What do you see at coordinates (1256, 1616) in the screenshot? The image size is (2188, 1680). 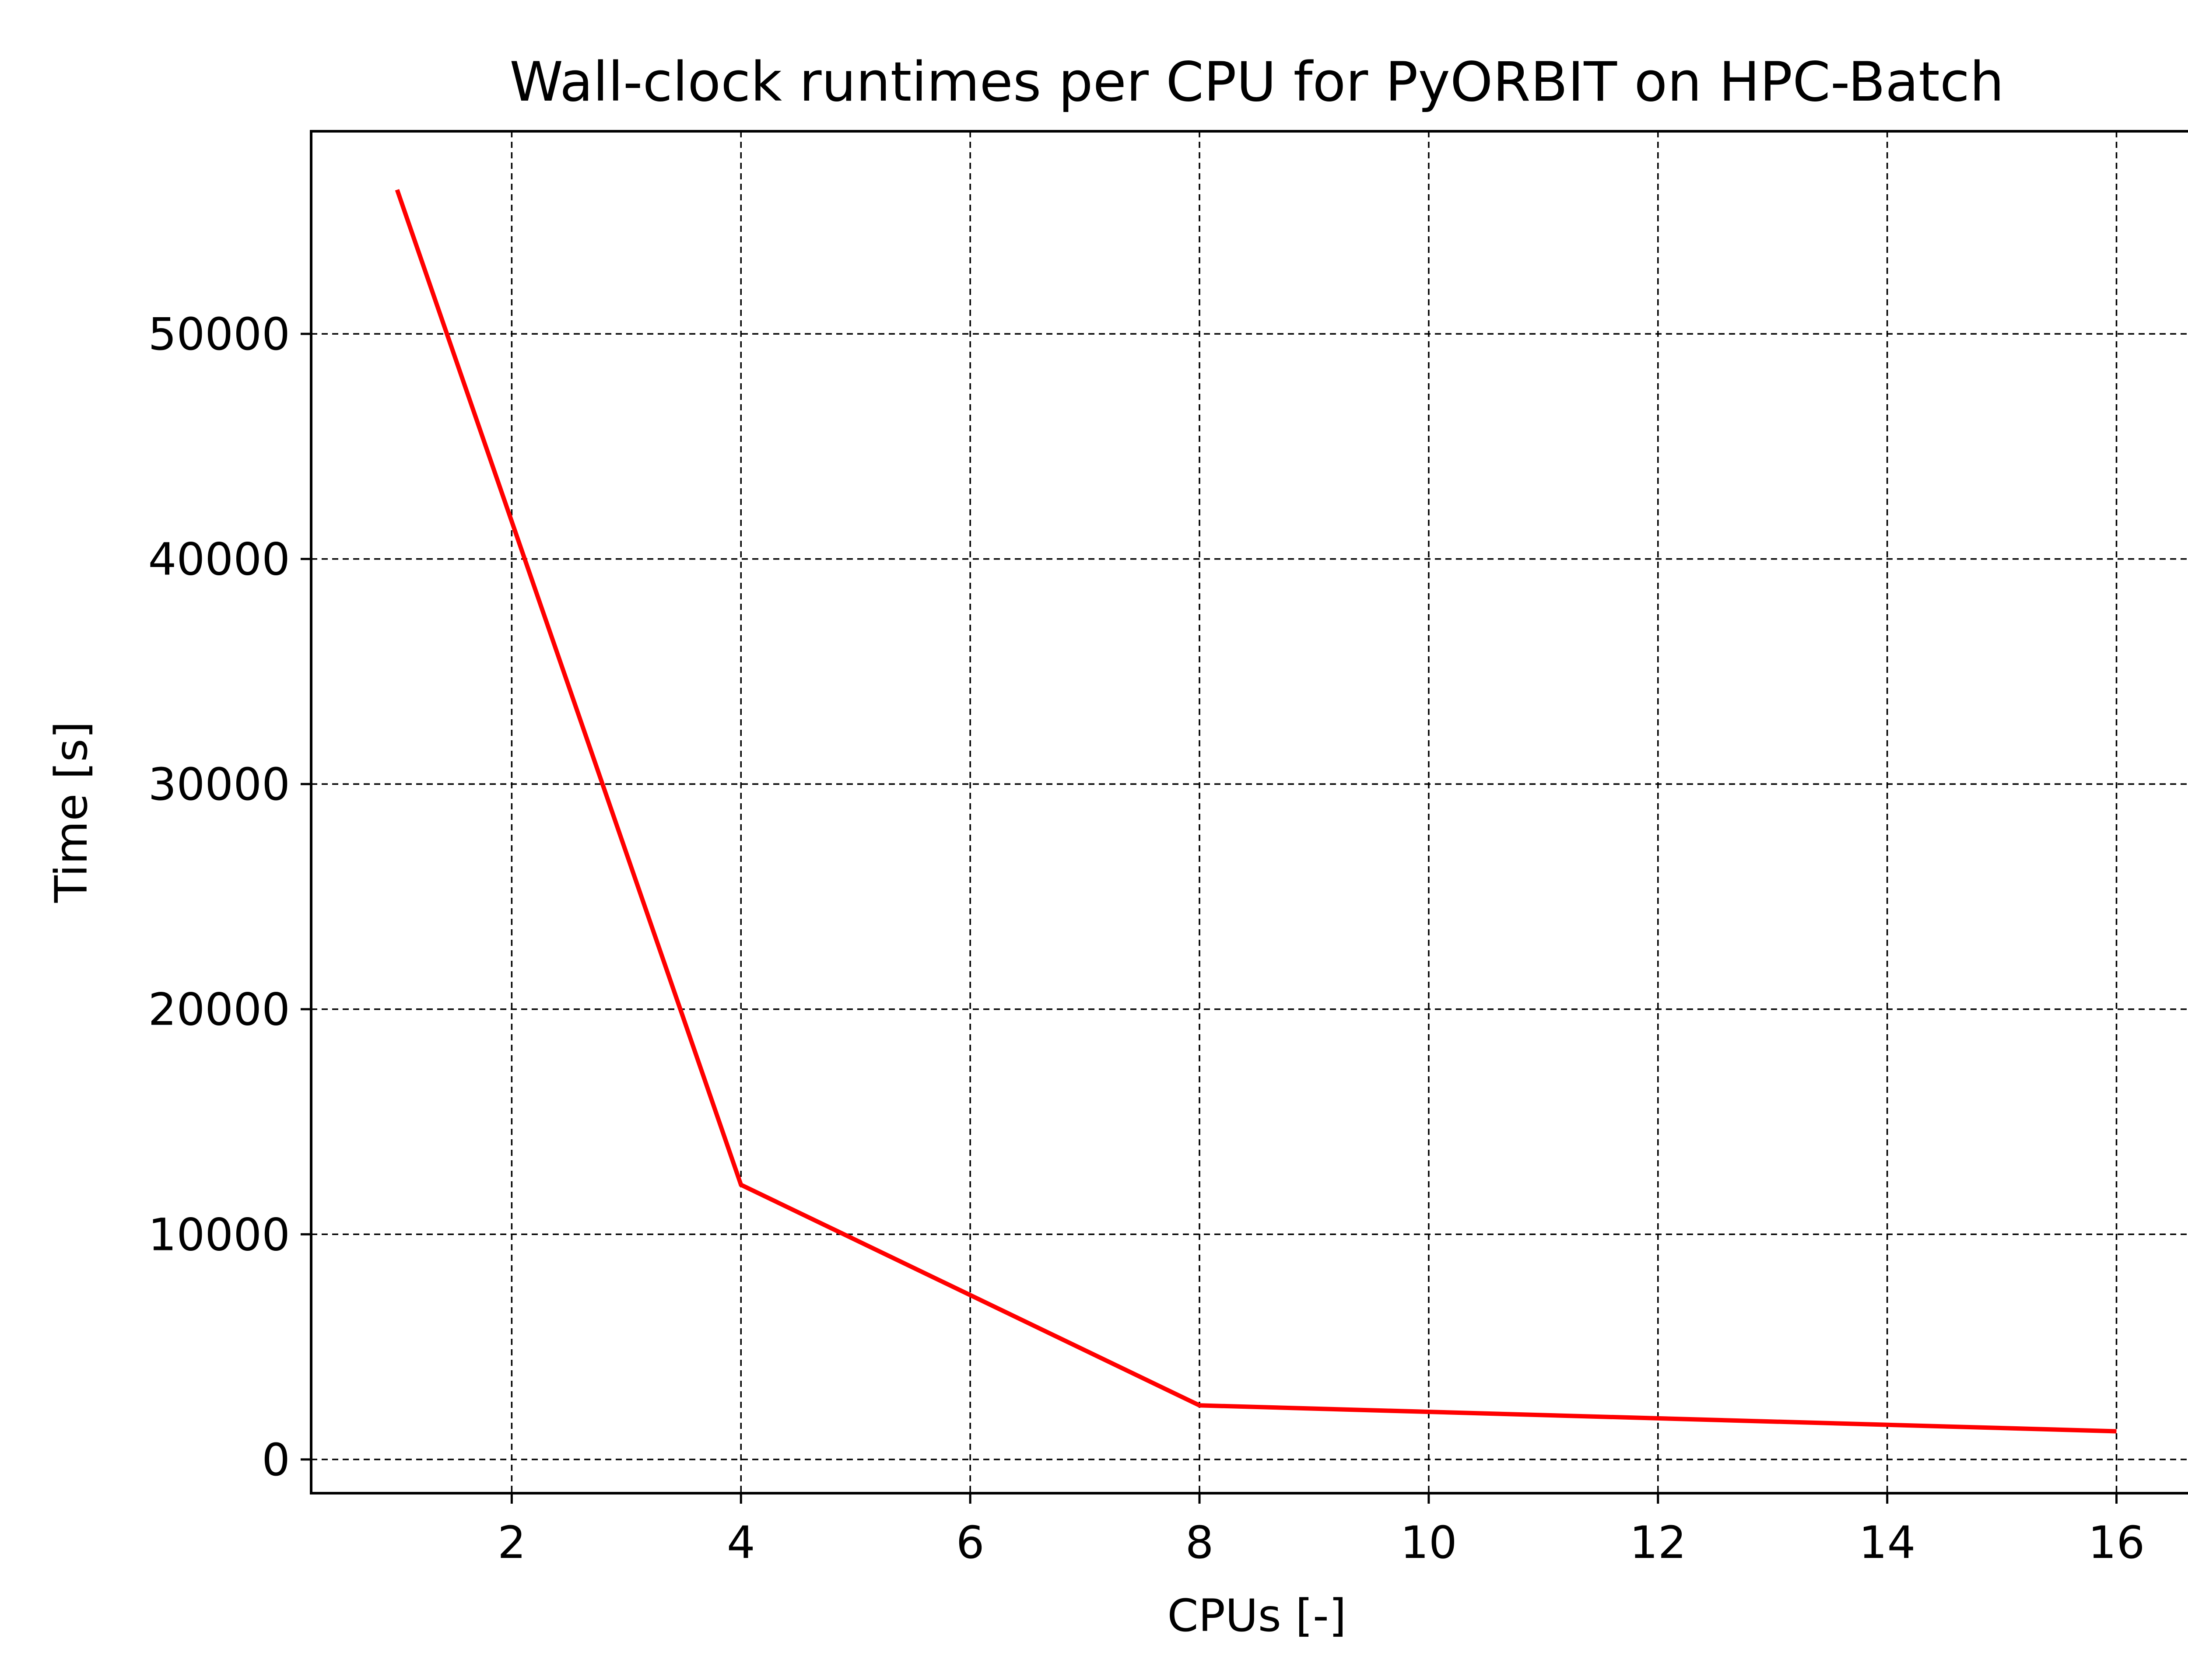 I see `x-axis-label: CPUs [-]` at bounding box center [1256, 1616].